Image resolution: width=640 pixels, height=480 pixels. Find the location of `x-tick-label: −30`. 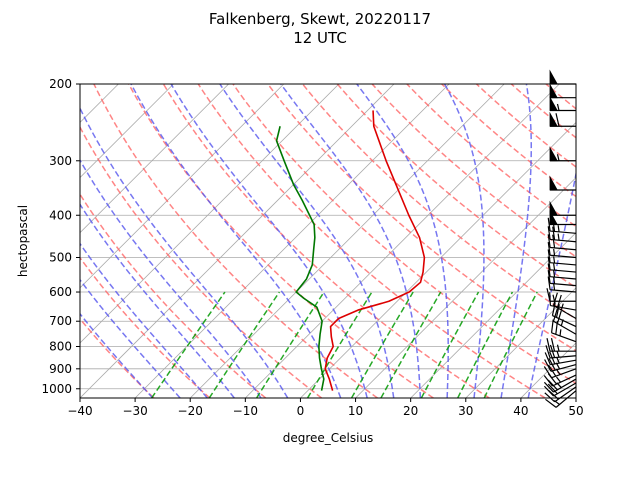

x-tick-label: −30 is located at coordinates (134, 411).